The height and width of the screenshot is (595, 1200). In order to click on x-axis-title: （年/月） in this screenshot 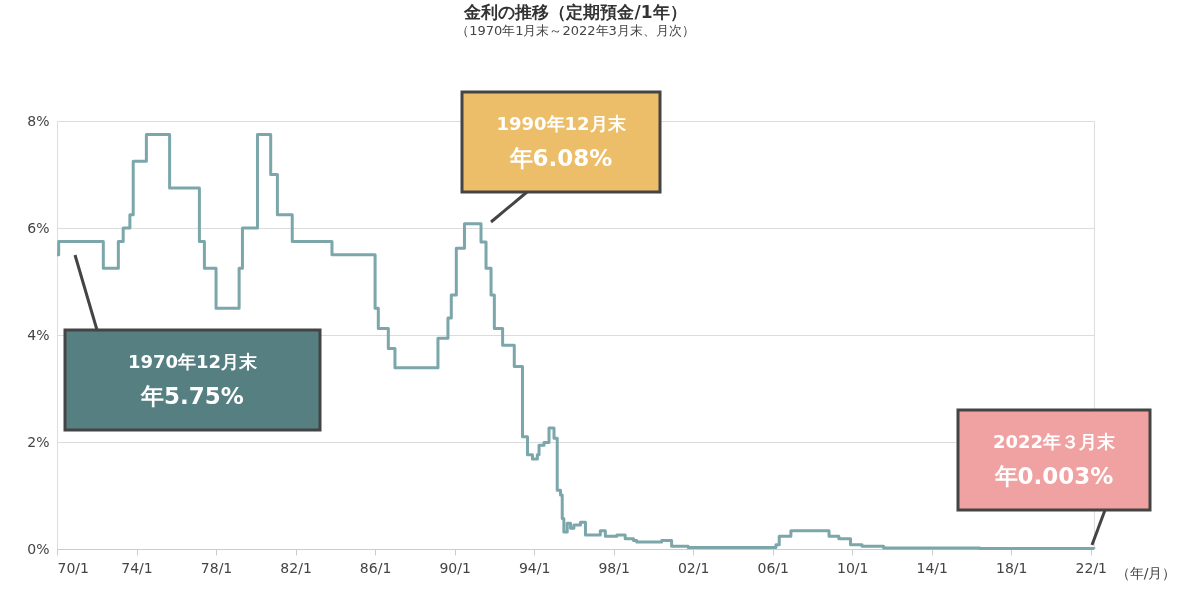, I will do `click(1146, 572)`.